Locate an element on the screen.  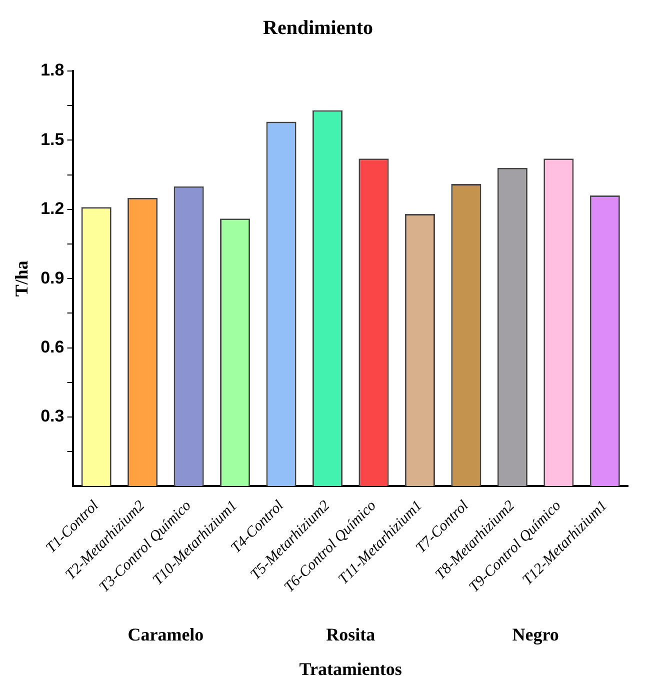
y-axis-title: T/ha is located at coordinates (21, 278).